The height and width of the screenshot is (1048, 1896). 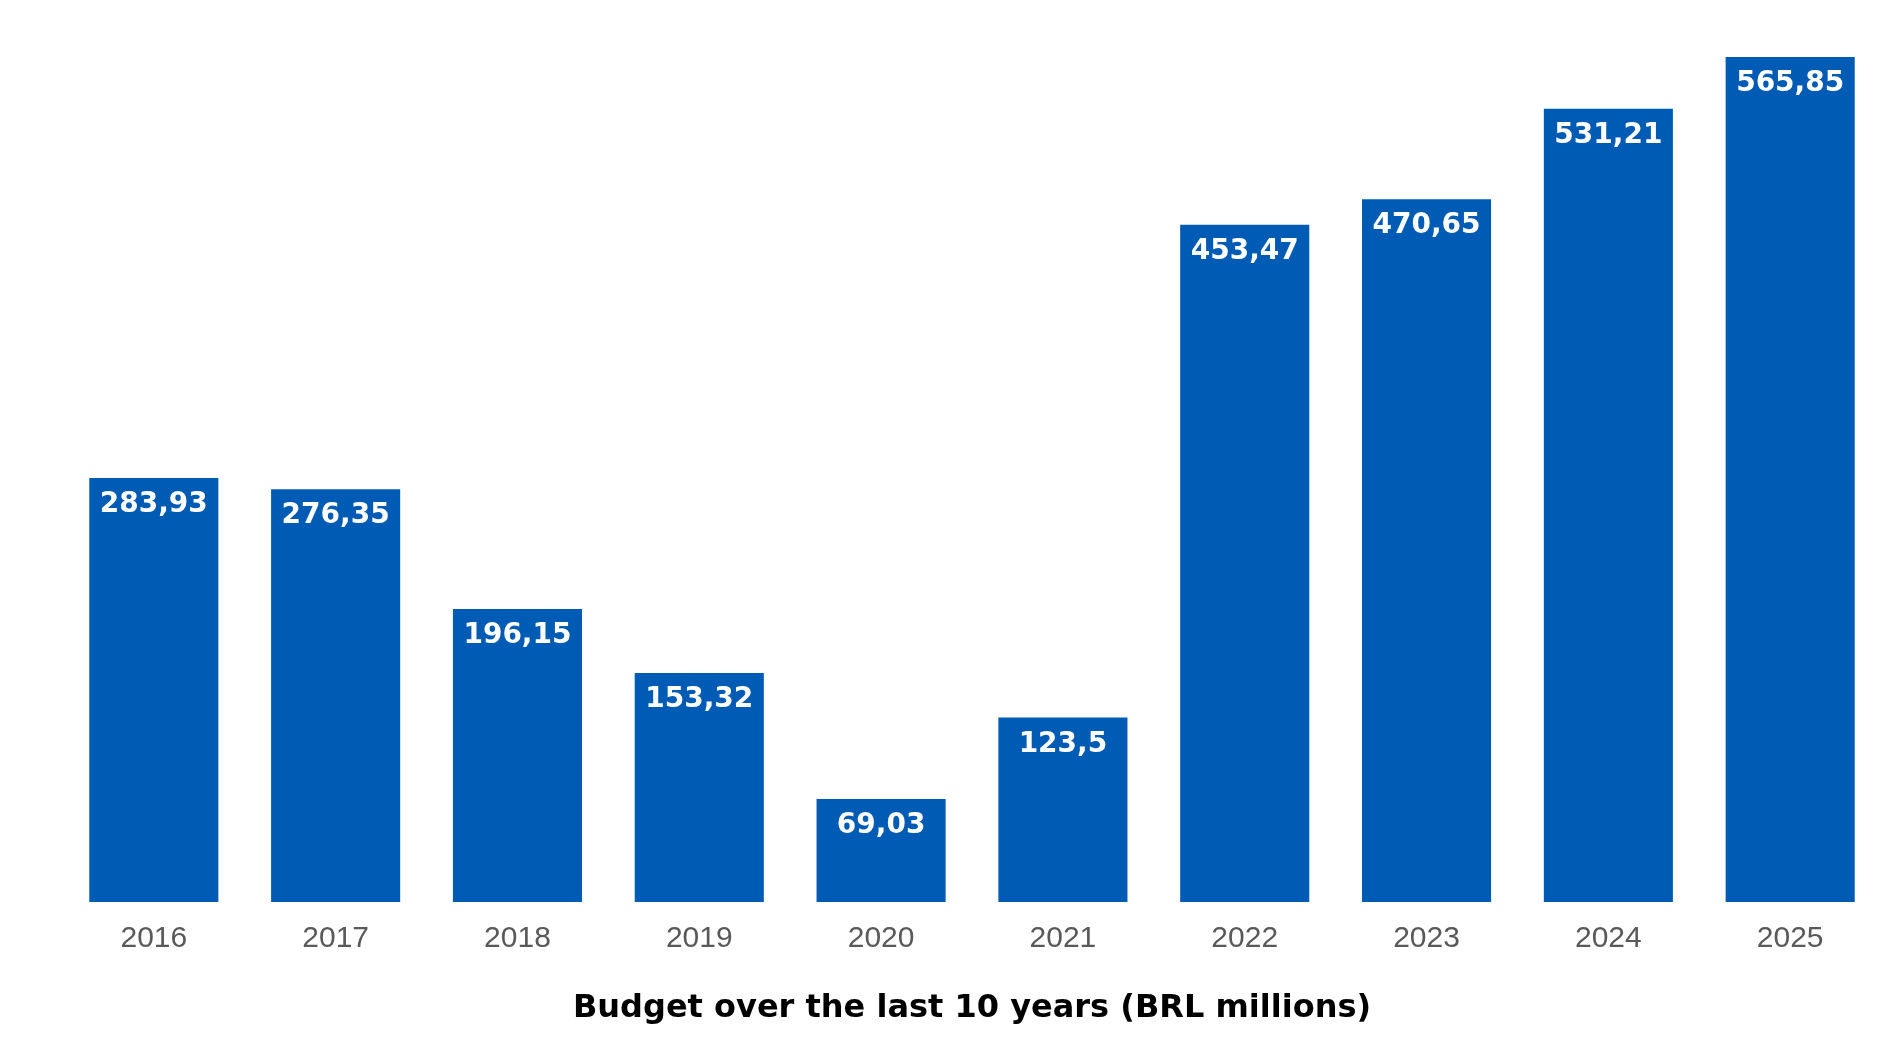 I want to click on data-label: 276,35, so click(x=335, y=514).